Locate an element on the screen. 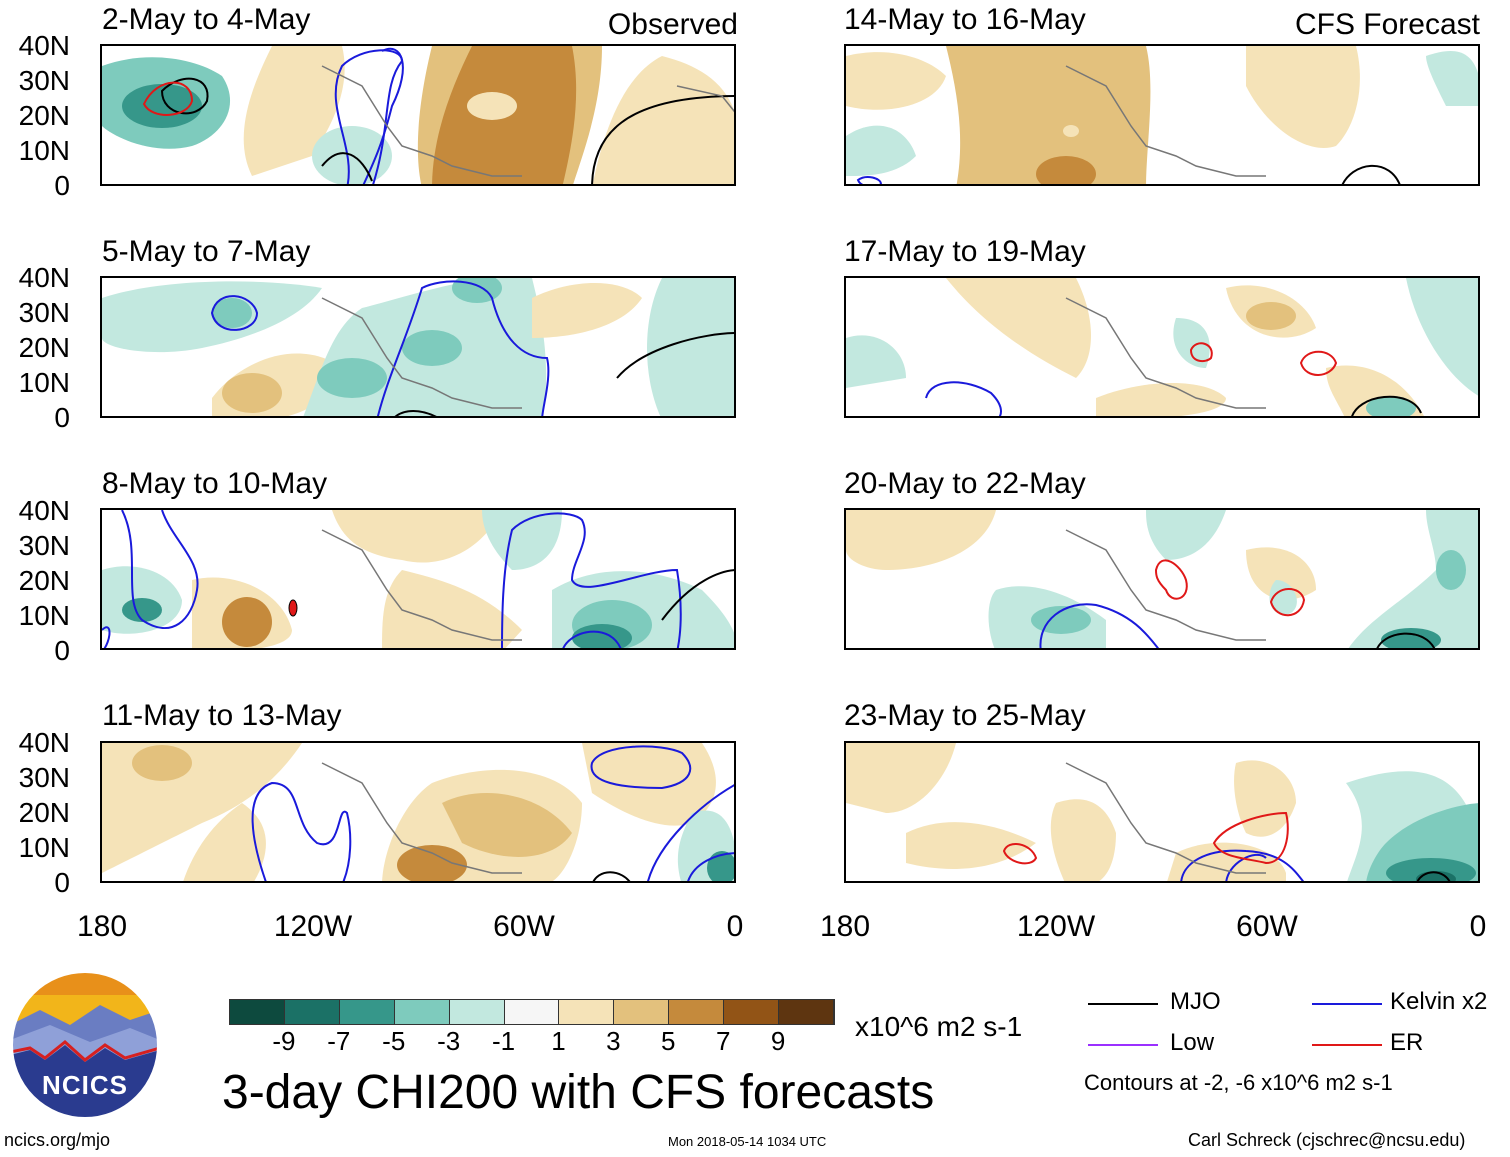  low-legend-label: Low is located at coordinates (1192, 1042).